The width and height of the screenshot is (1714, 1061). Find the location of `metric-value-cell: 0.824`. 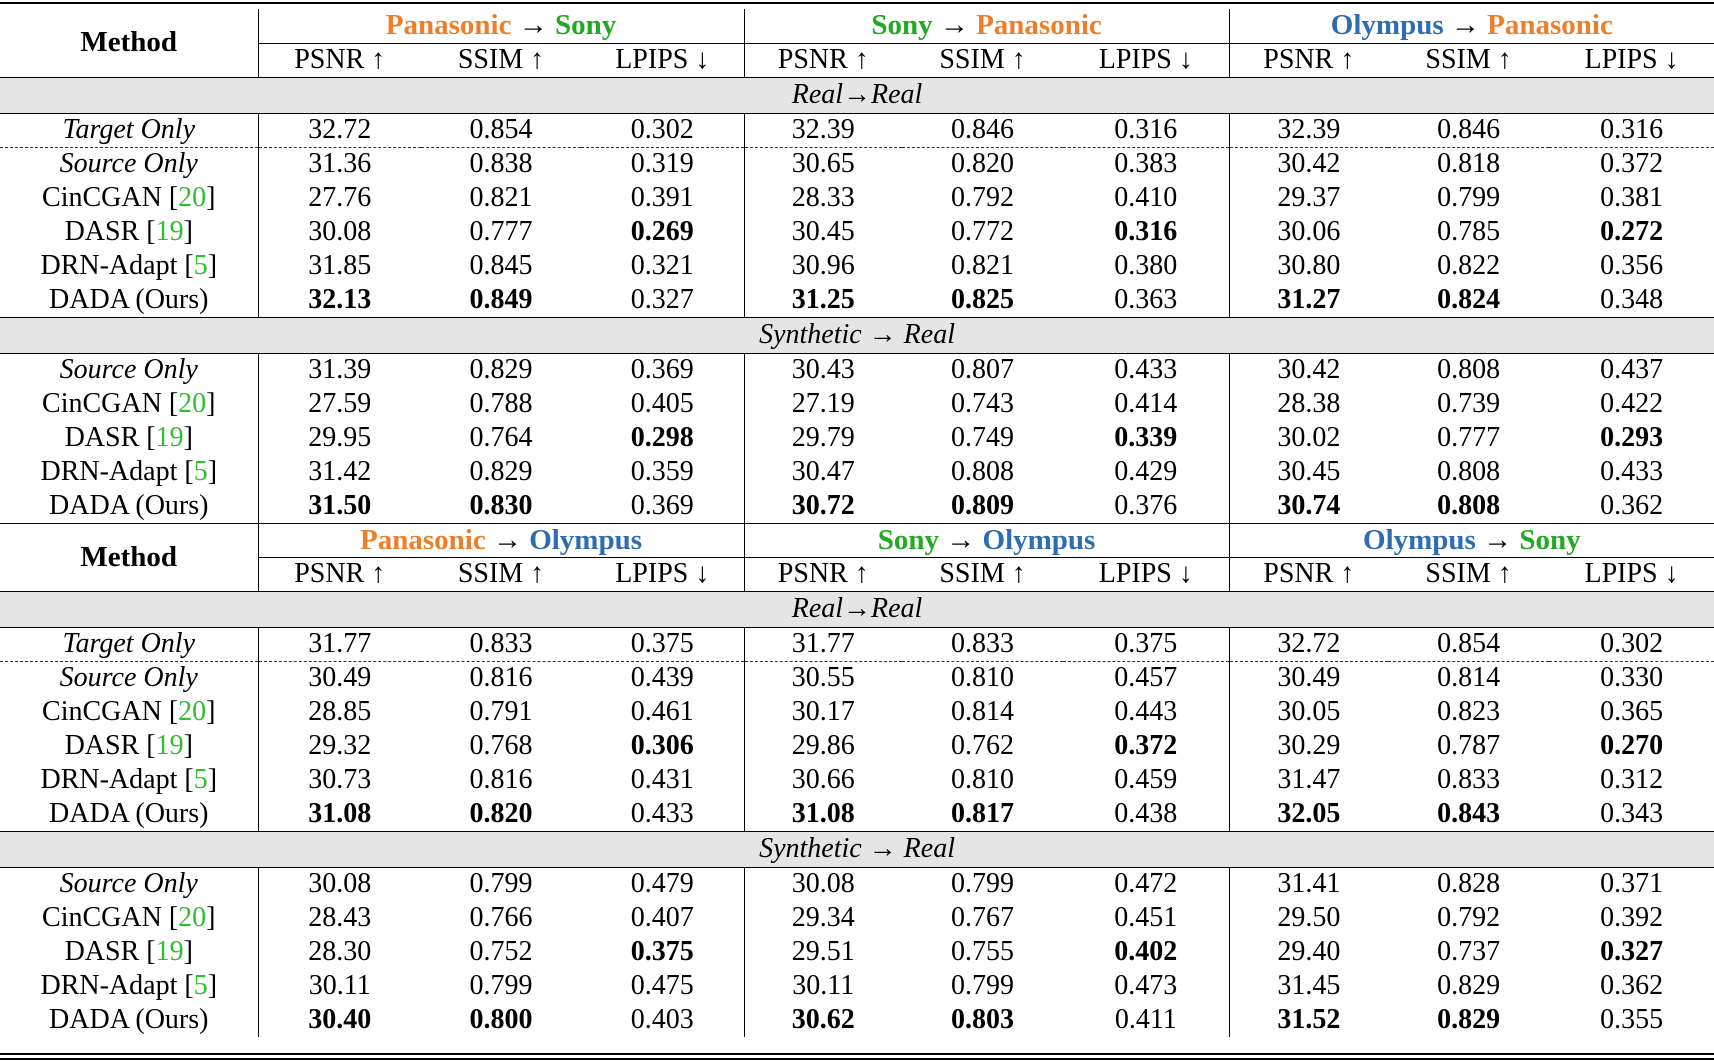

metric-value-cell: 0.824 is located at coordinates (1469, 299).